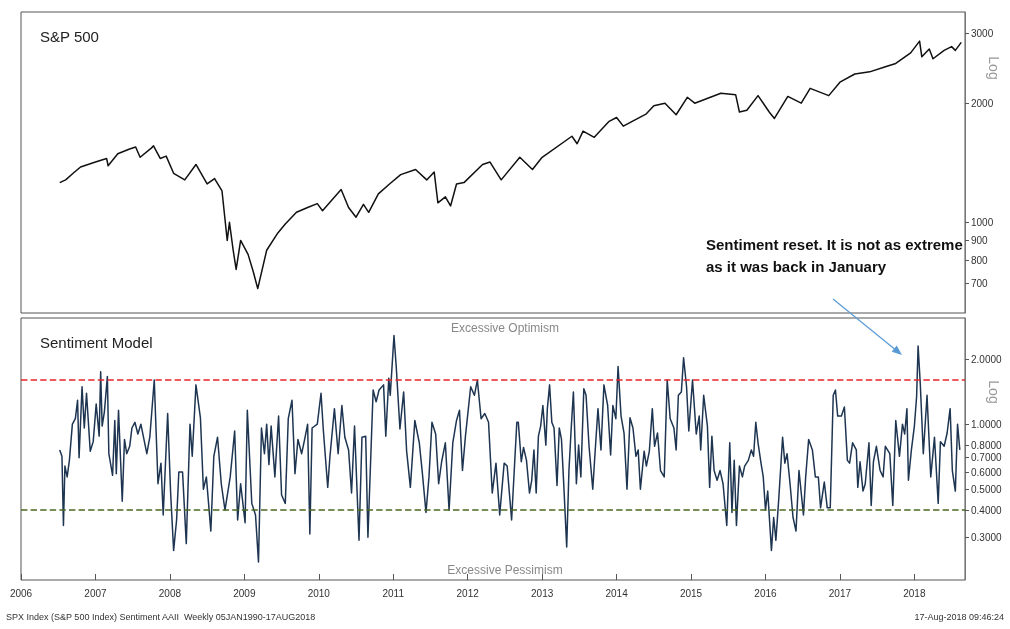 The image size is (1010, 629). I want to click on text: S&P 500, so click(69, 36).